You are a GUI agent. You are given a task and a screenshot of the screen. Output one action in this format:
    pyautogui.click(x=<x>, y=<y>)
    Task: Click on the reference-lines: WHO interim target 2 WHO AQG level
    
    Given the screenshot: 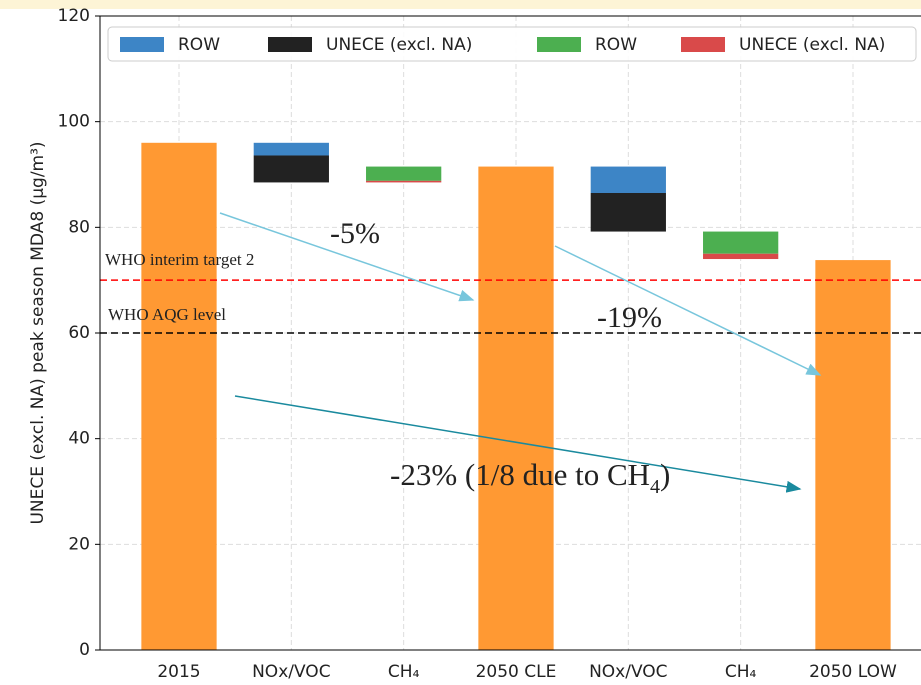 What is the action you would take?
    pyautogui.click(x=510, y=292)
    